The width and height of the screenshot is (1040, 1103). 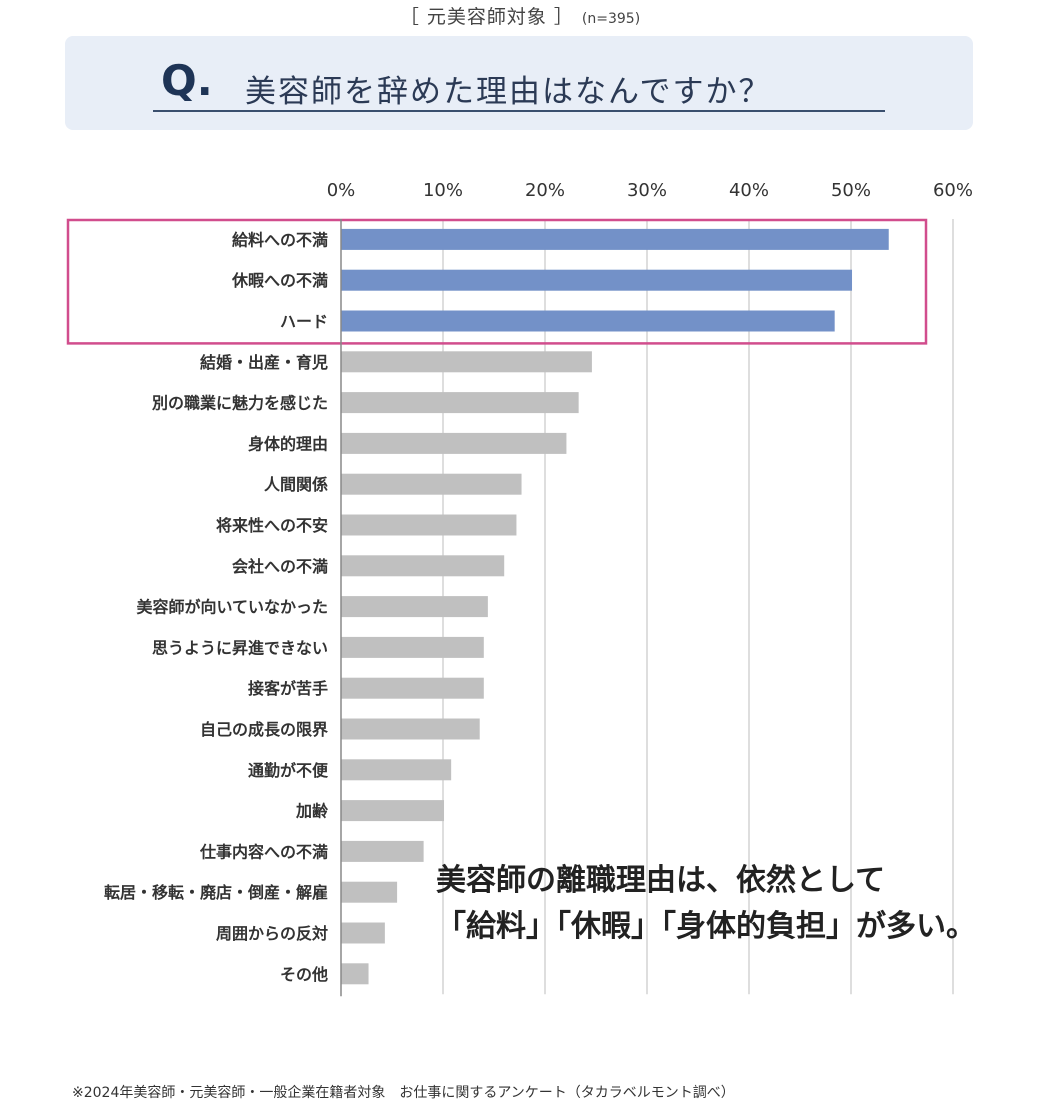 What do you see at coordinates (280, 239) in the screenshot?
I see `category-label: 給料への不満` at bounding box center [280, 239].